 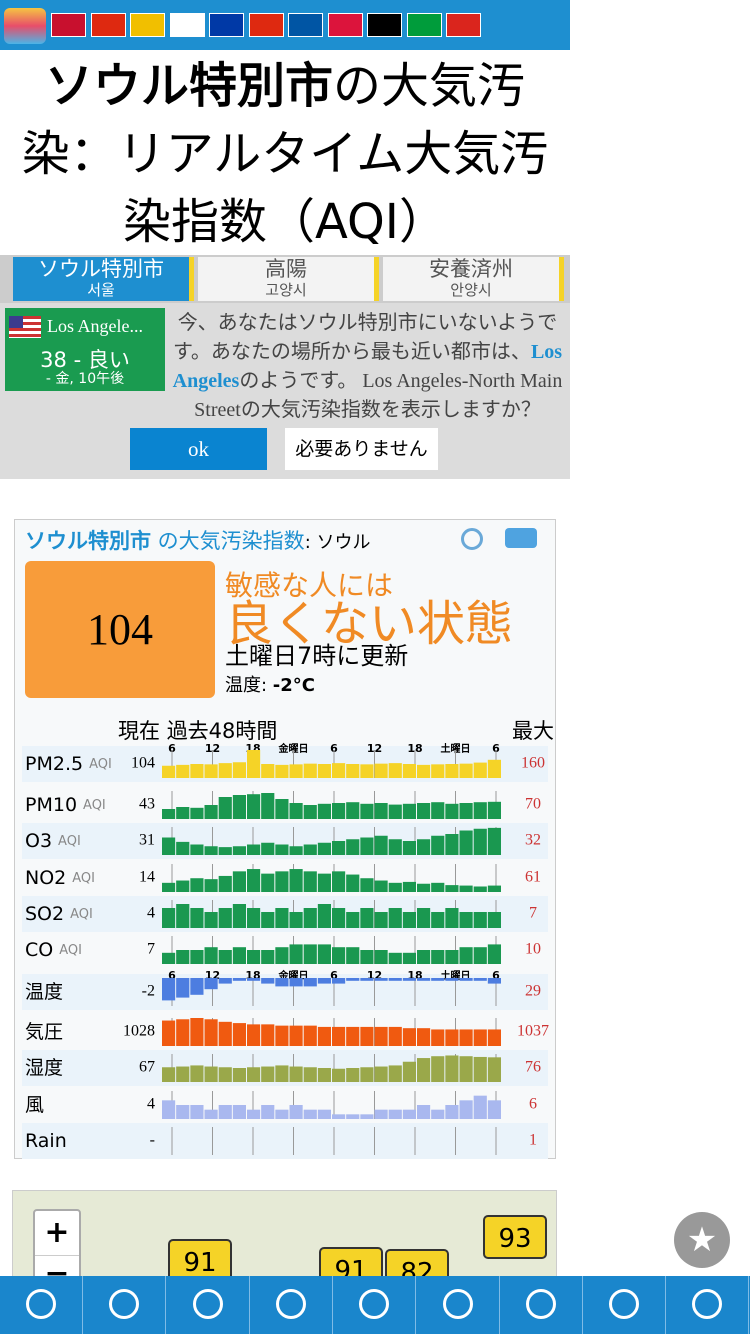 What do you see at coordinates (88, 541) in the screenshot?
I see `card-city: ソウル特別市` at bounding box center [88, 541].